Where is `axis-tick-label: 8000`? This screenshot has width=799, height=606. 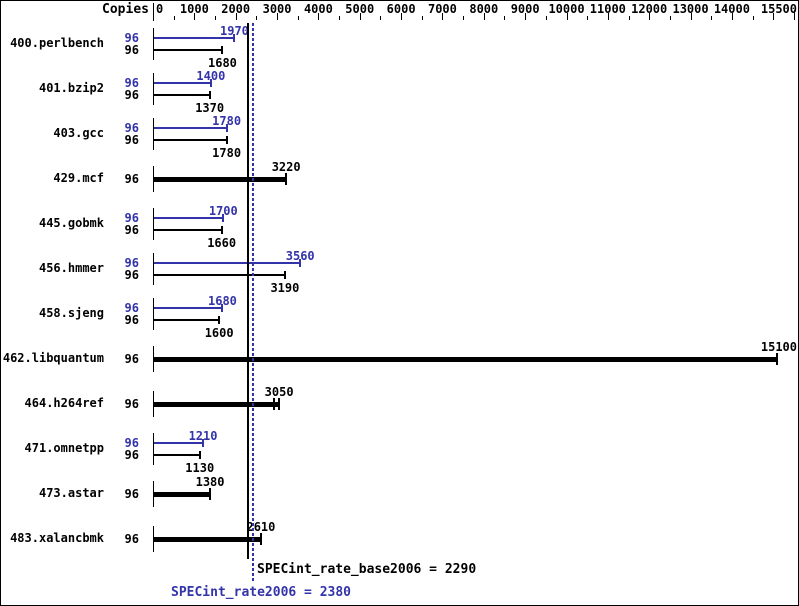
axis-tick-label: 8000 is located at coordinates (484, 9).